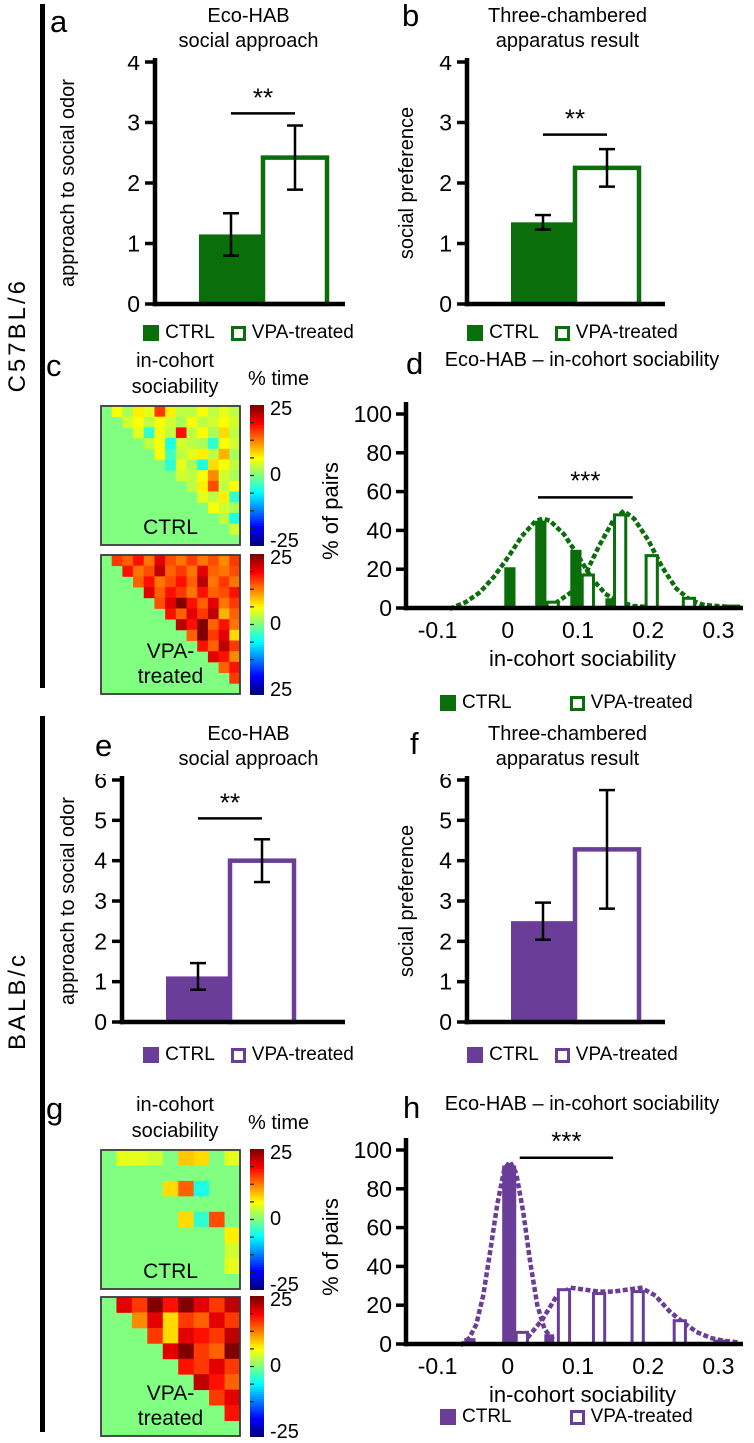 The height and width of the screenshot is (1443, 754). I want to click on colorbar-unit-label: % time, so click(279, 379).